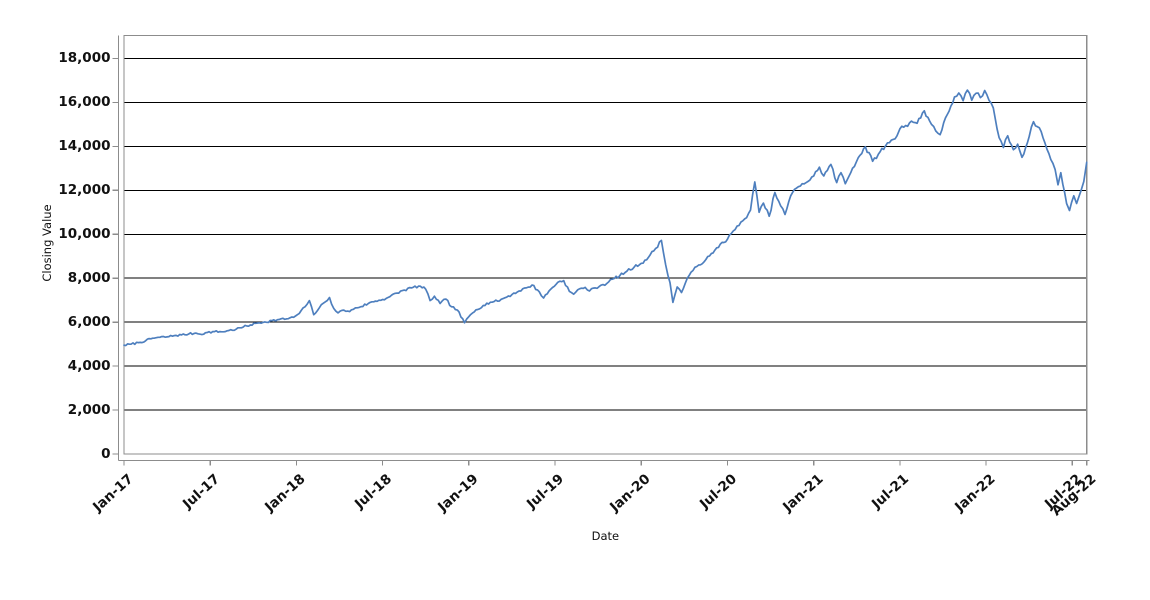 The height and width of the screenshot is (600, 1150). I want to click on y-tick-label: 2,000, so click(89, 410).